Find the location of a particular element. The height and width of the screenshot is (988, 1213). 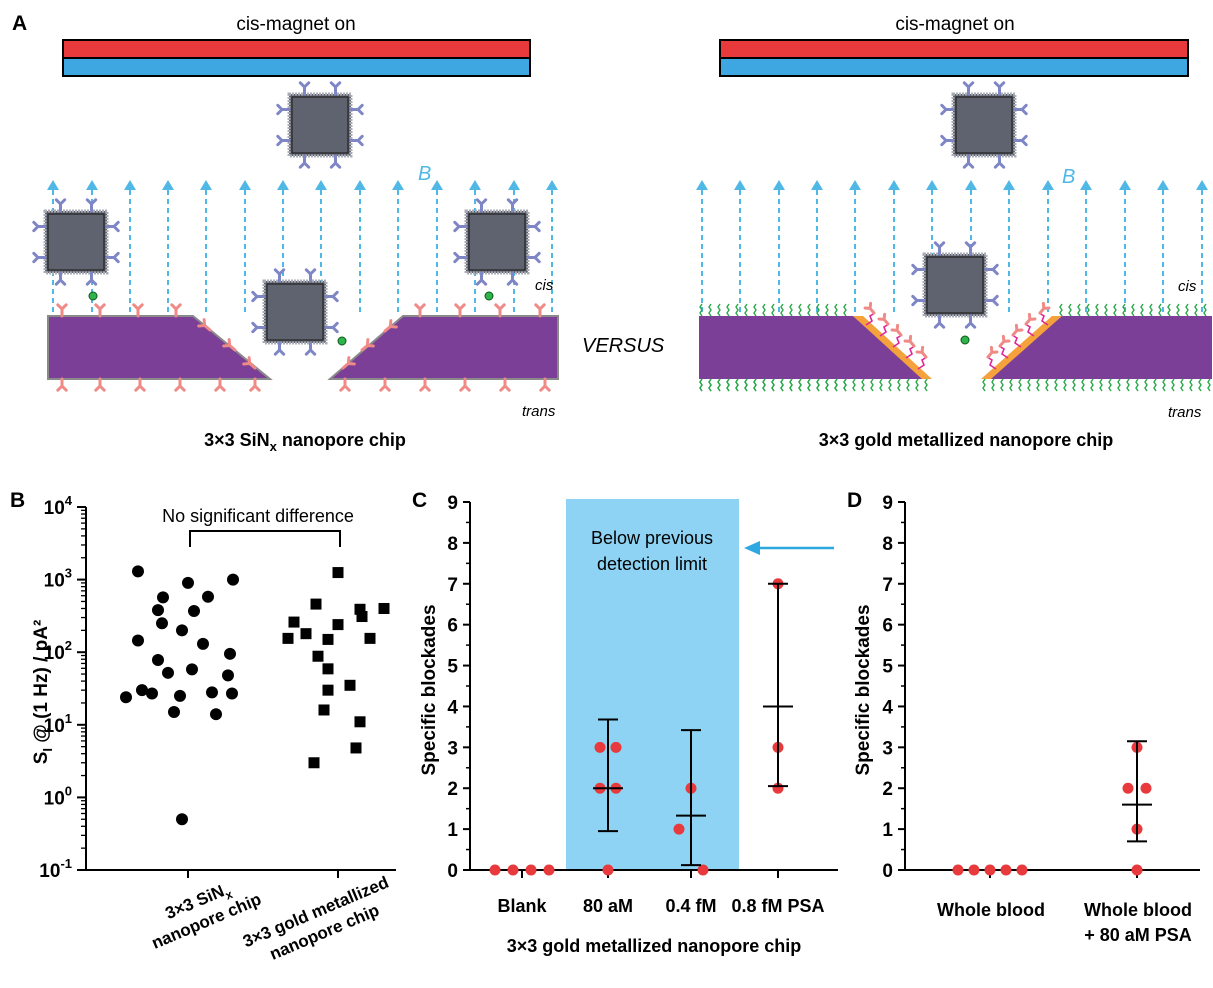

d-y-tick-label: 7 is located at coordinates (887, 585).